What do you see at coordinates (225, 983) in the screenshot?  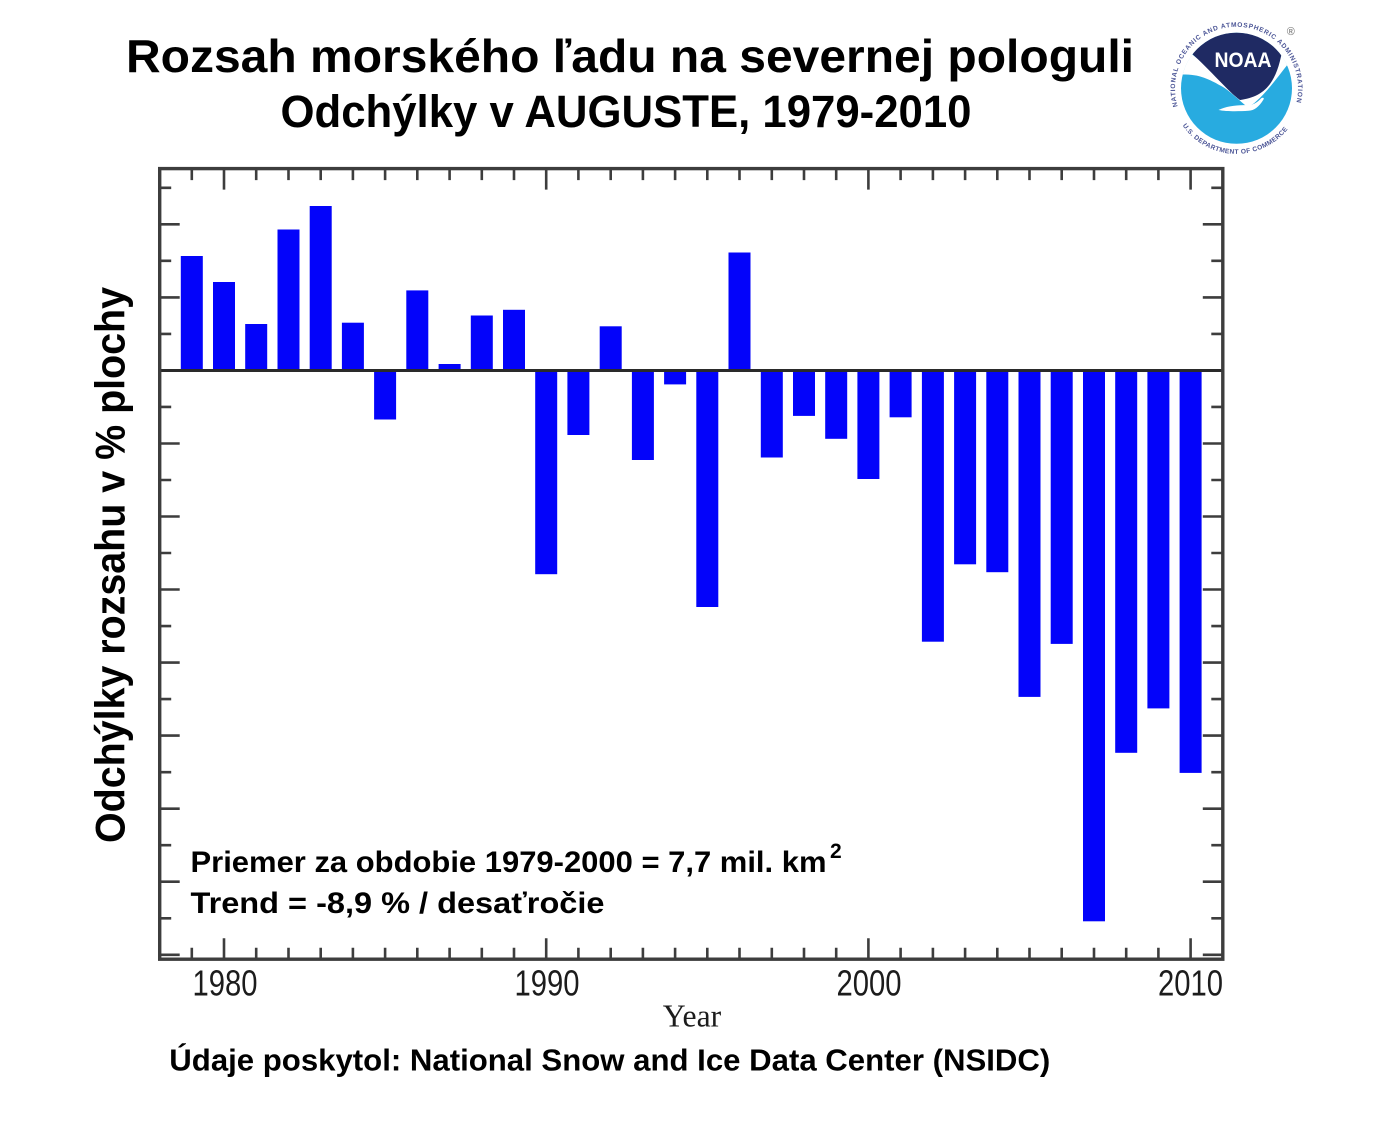 I see `svg-text: 1980` at bounding box center [225, 983].